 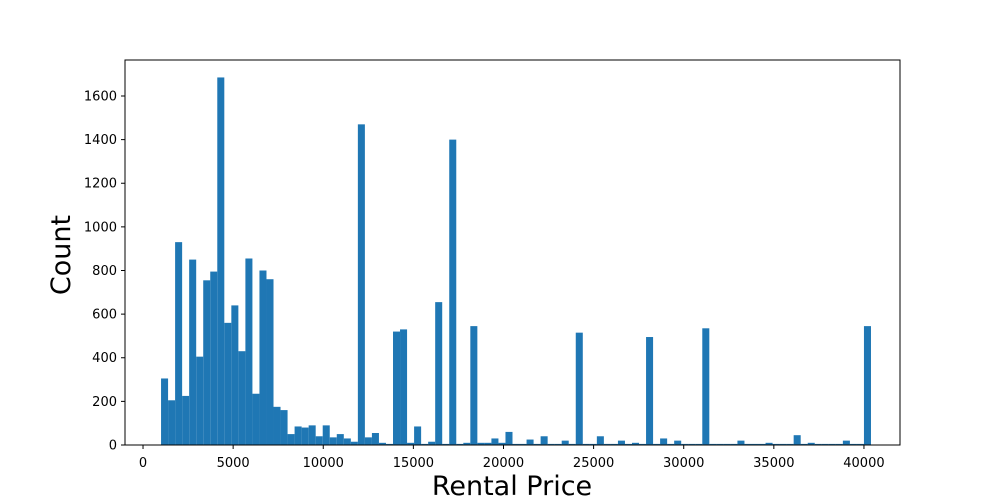 What do you see at coordinates (143, 463) in the screenshot?
I see `x-tick-label: 0` at bounding box center [143, 463].